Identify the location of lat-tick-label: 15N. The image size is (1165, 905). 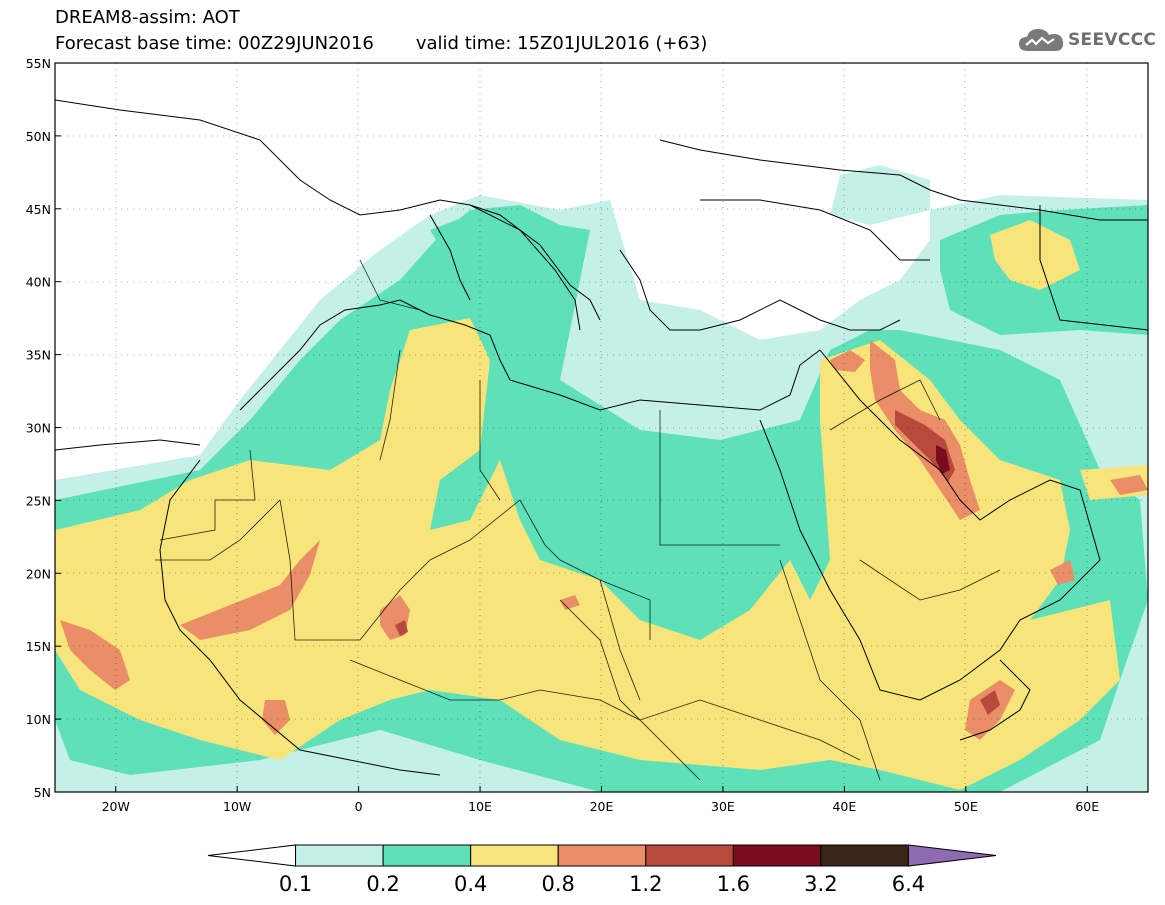
(38, 646).